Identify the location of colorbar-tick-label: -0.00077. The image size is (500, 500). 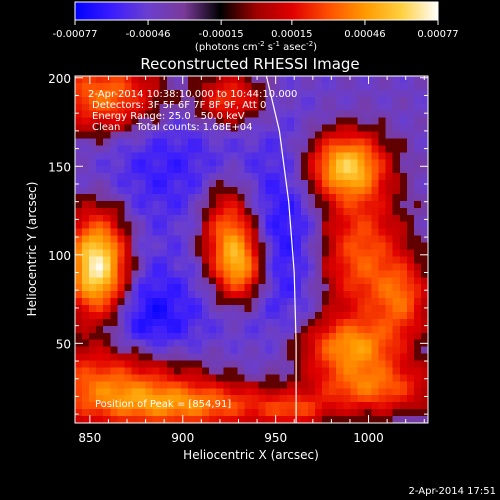
(75, 34).